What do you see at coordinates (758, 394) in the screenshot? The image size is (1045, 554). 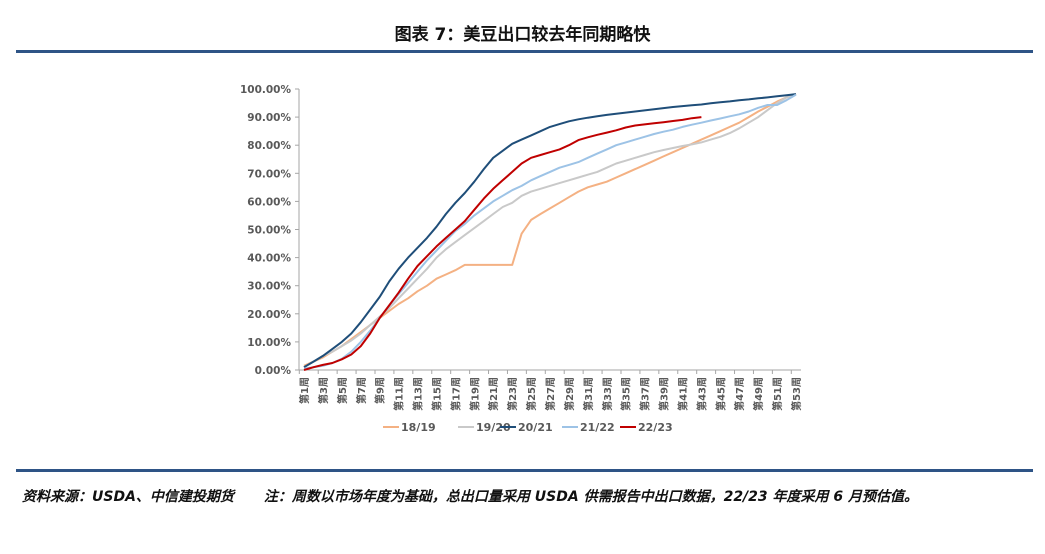 I see `x-tick-label: 第49周` at bounding box center [758, 394].